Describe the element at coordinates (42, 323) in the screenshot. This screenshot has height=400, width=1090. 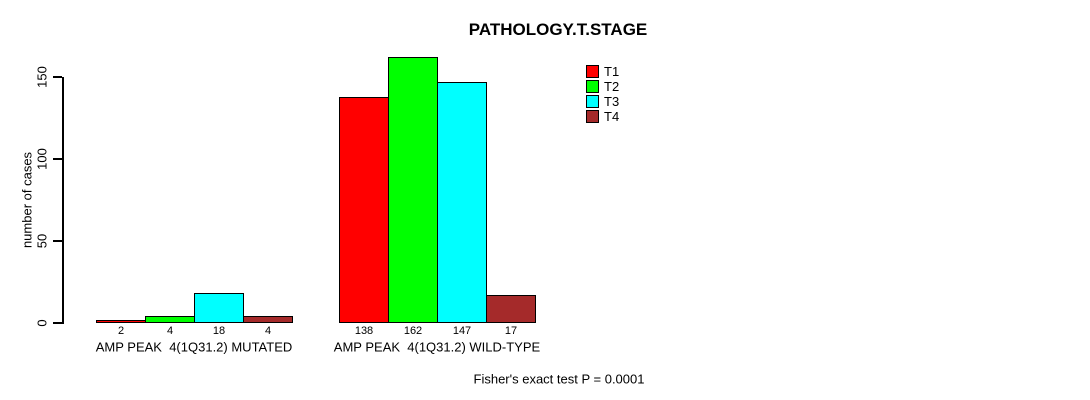
I see `y-axis-tick-label: 0` at that location.